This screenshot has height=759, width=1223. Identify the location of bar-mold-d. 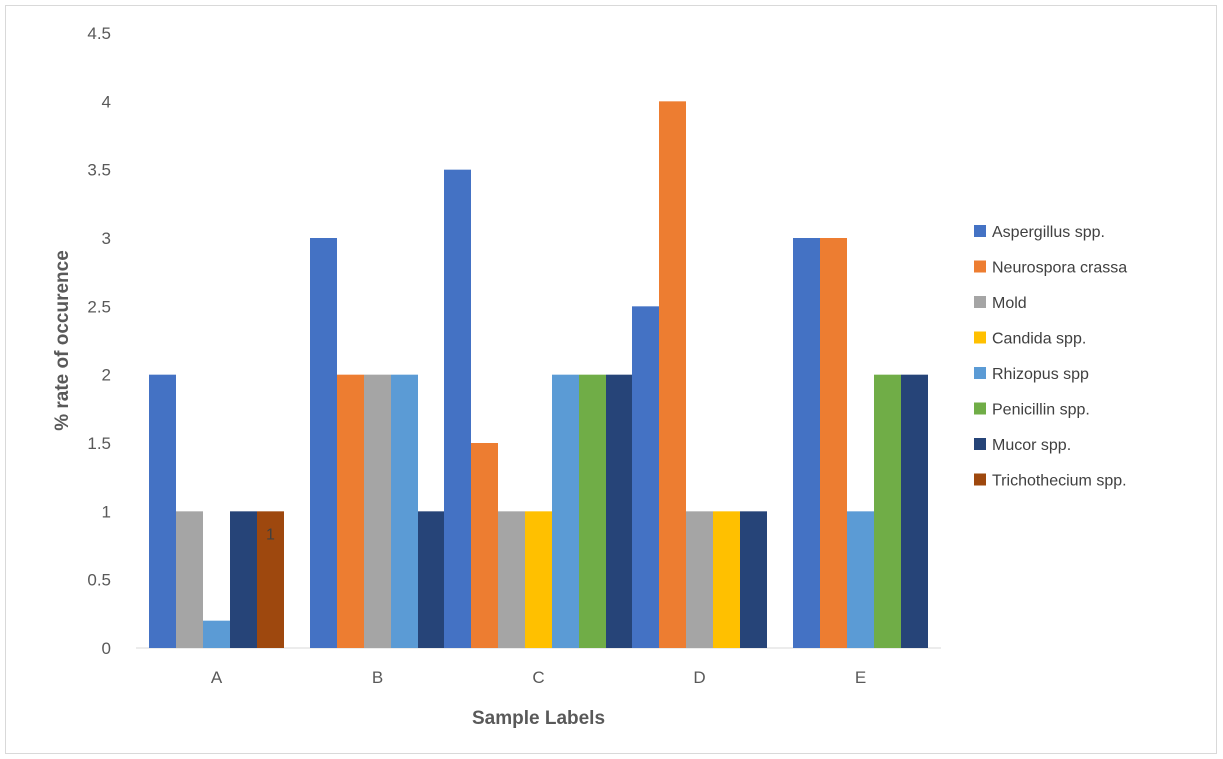
(699, 579).